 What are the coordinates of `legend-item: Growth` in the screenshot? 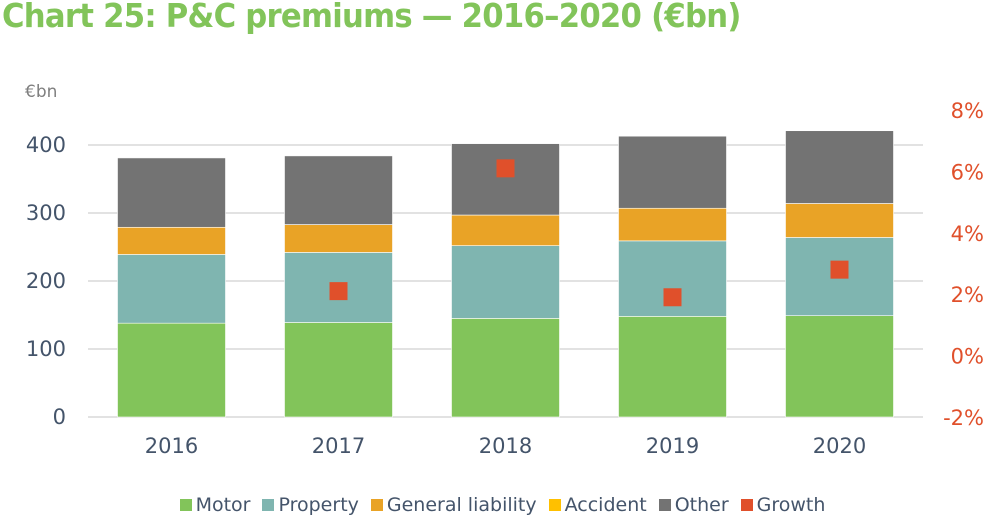 It's located at (783, 505).